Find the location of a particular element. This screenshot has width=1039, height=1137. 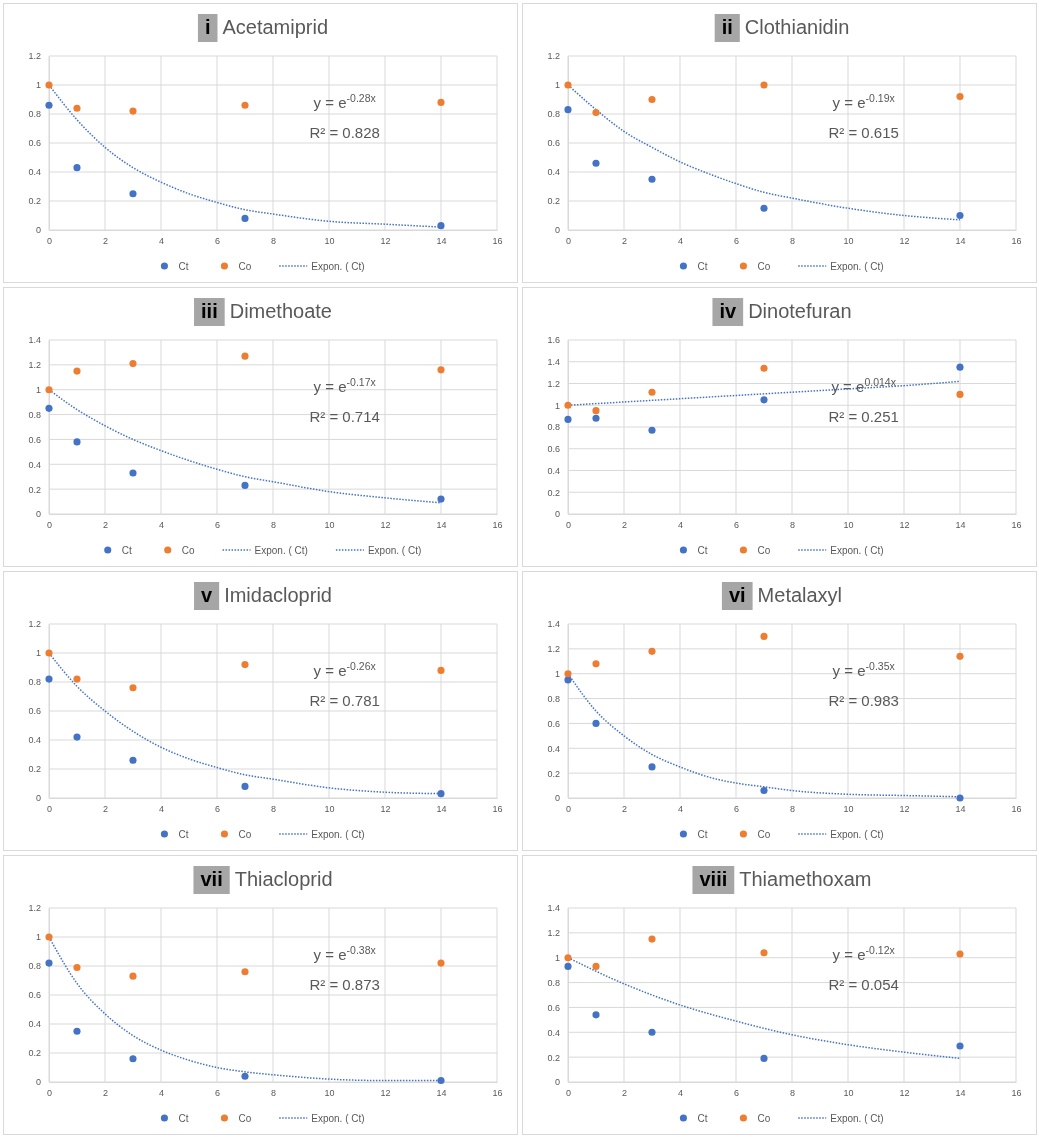

y-tick-label: 1.6 is located at coordinates (553, 340).